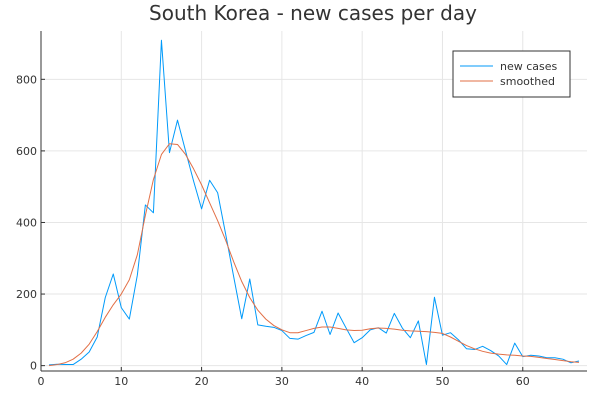 Image resolution: width=600 pixels, height=400 pixels. I want to click on x-tick-label: 30, so click(282, 381).